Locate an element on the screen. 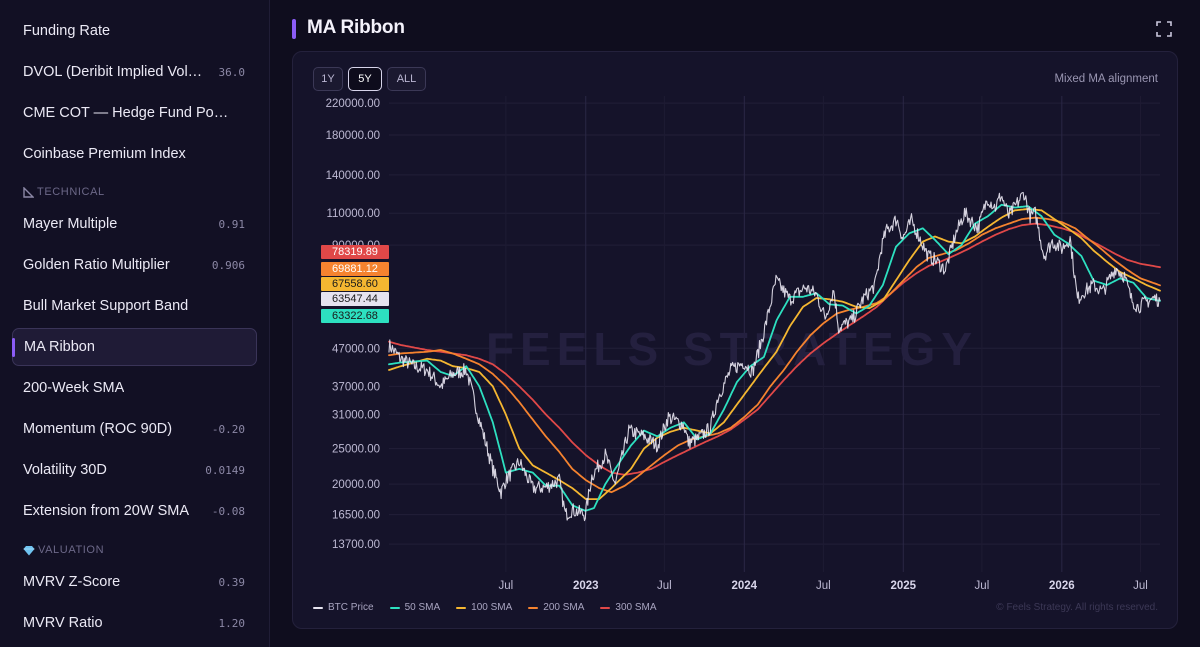 The width and height of the screenshot is (1200, 647). copyright: © Feels Strategy. All rights reserved. is located at coordinates (1077, 607).